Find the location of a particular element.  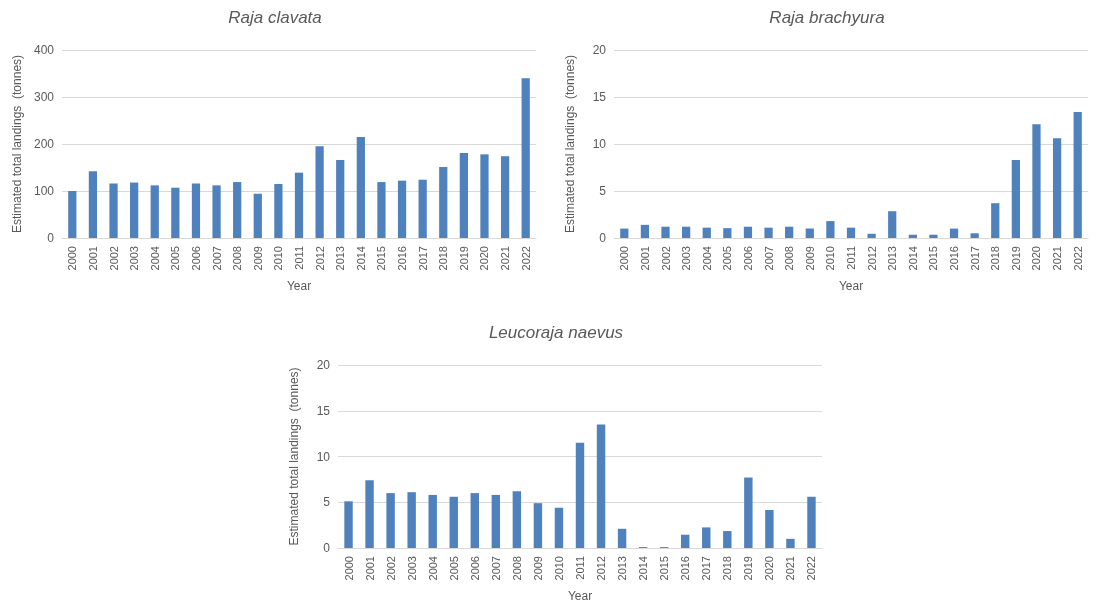

y-tick-label: 400 is located at coordinates (44, 50).